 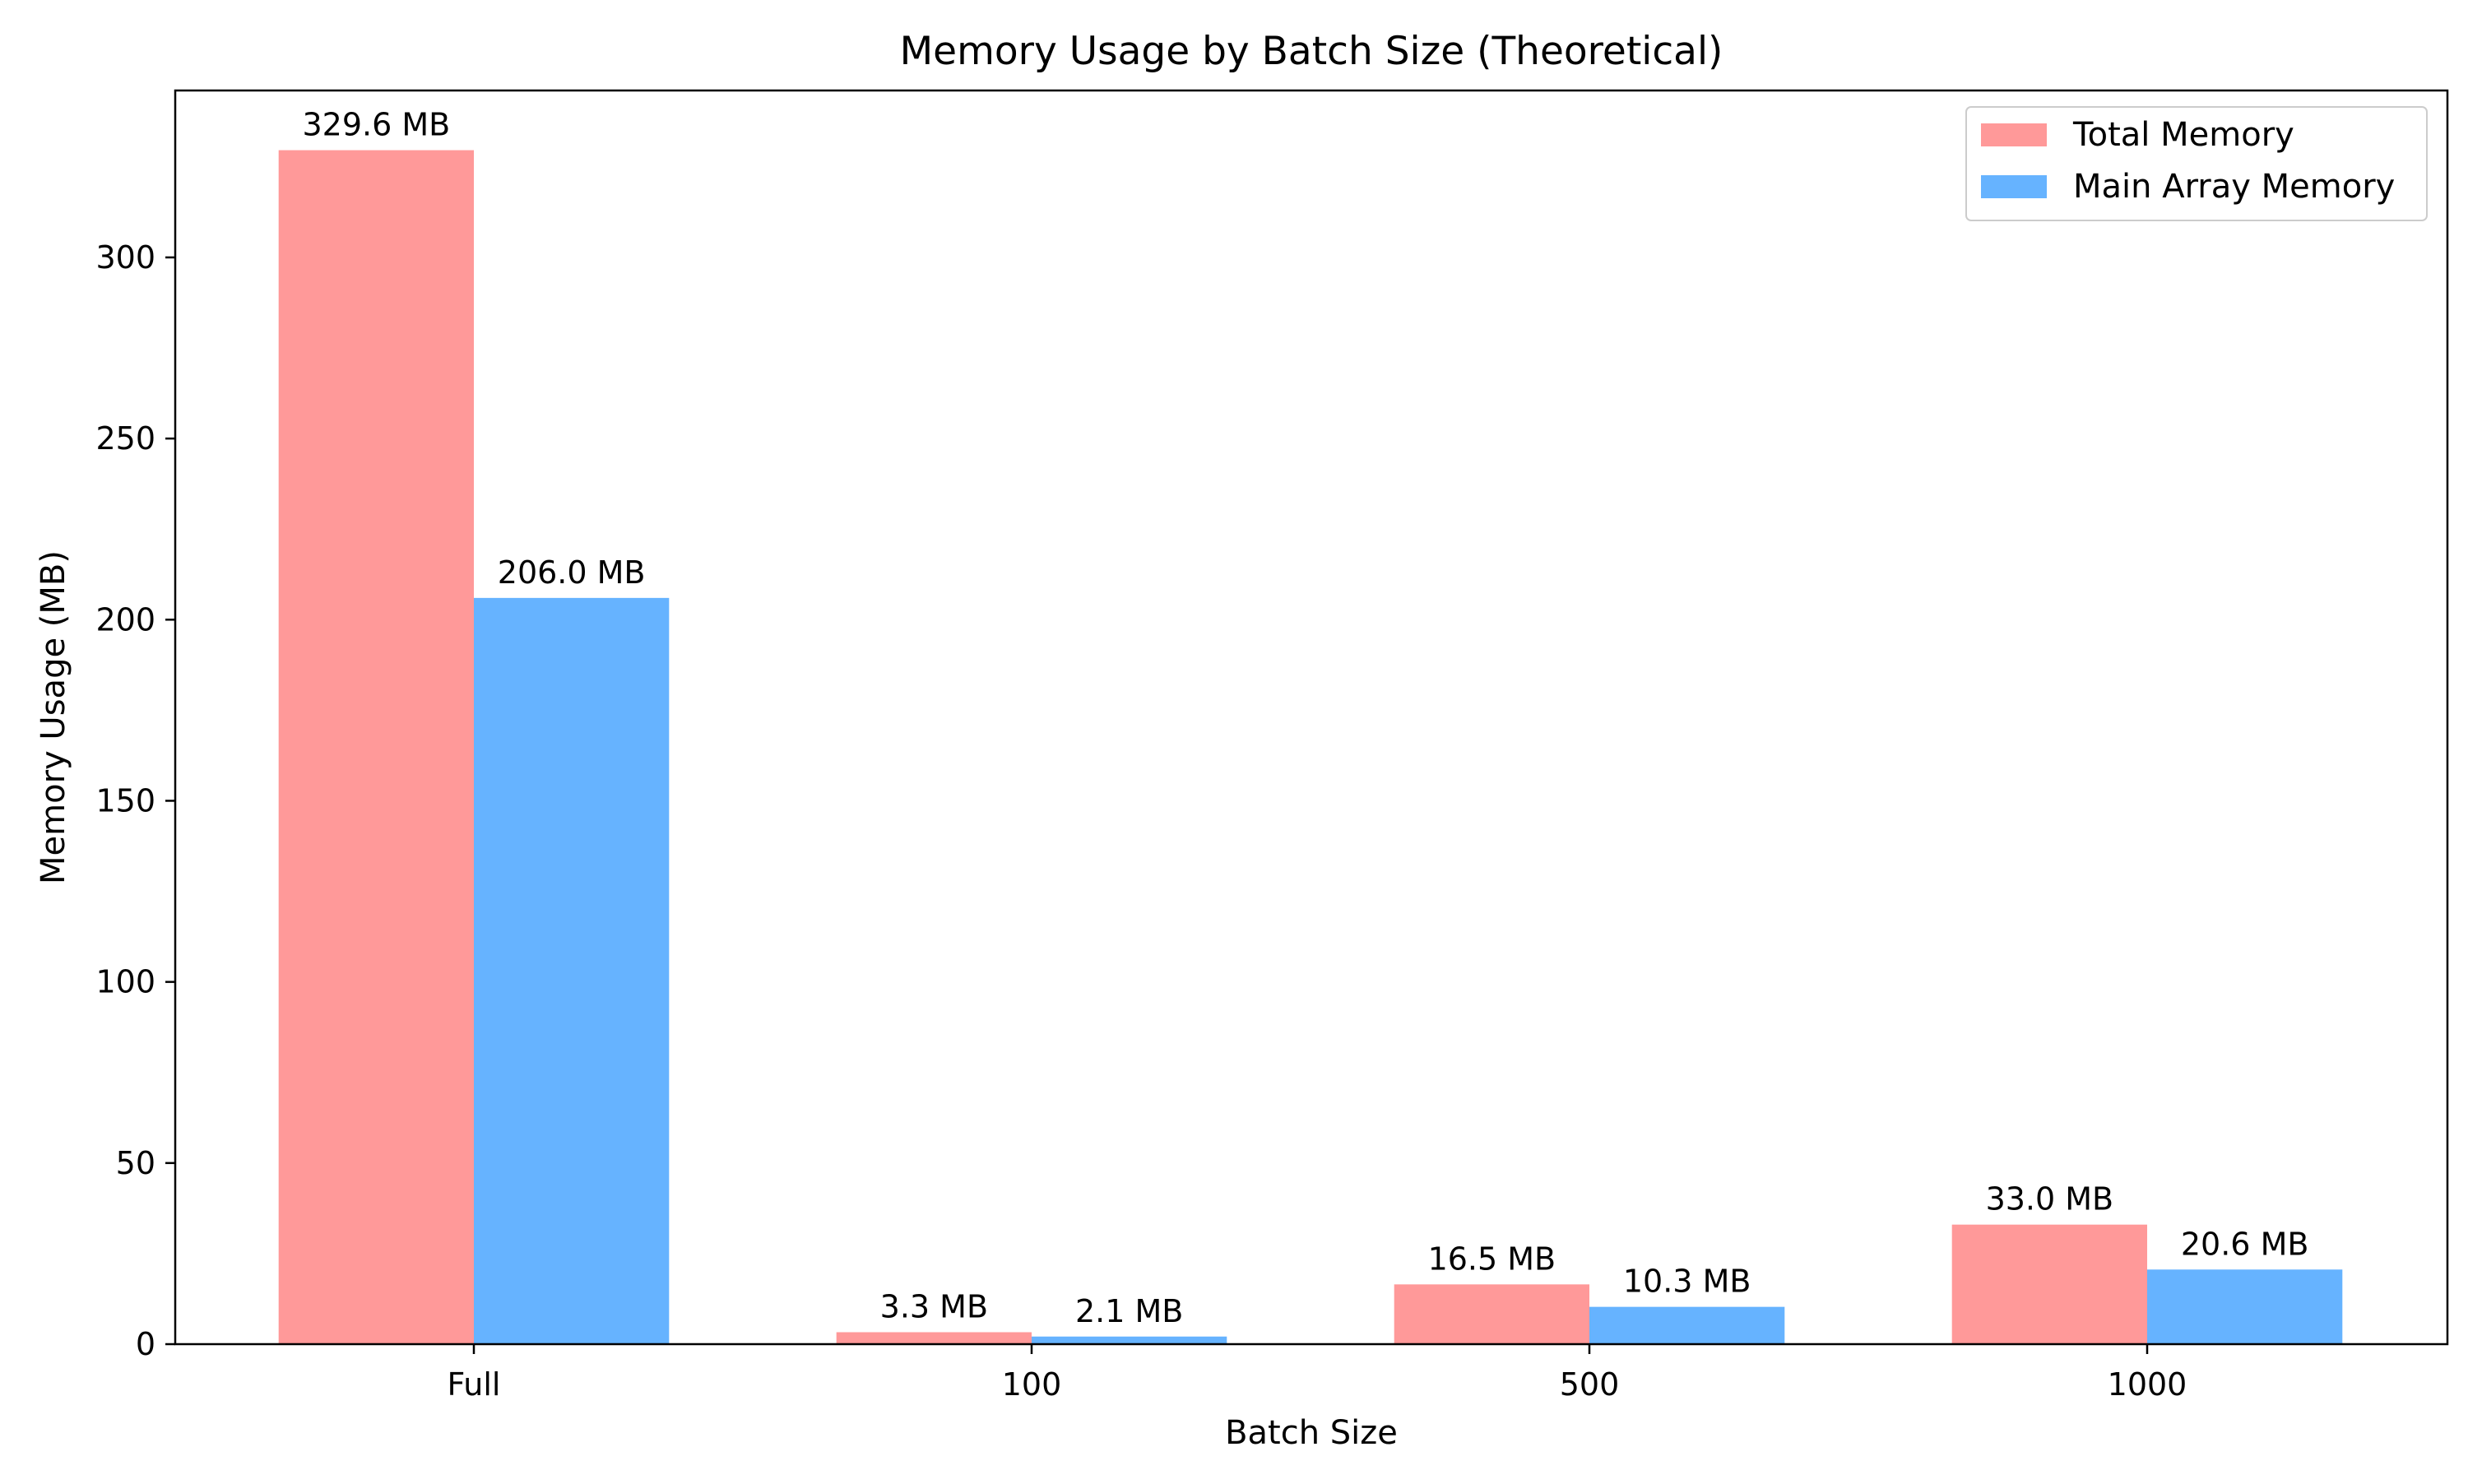 What do you see at coordinates (125, 619) in the screenshot?
I see `y-tick-label: 200` at bounding box center [125, 619].